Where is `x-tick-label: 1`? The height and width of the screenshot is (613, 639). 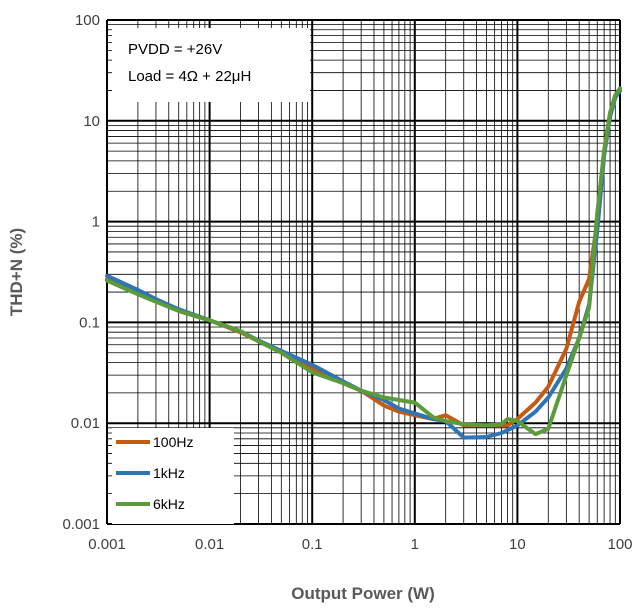 x-tick-label: 1 is located at coordinates (415, 544).